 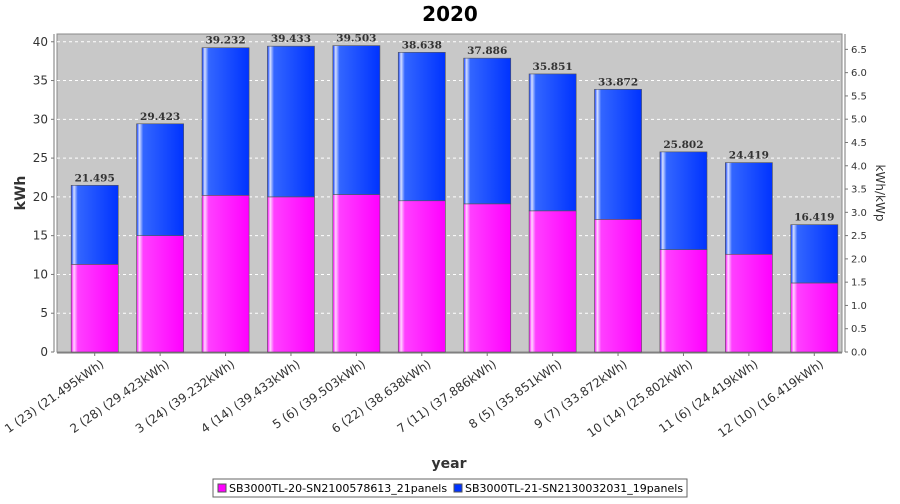 I want to click on y2-tick-label: 5.0, so click(x=859, y=120).